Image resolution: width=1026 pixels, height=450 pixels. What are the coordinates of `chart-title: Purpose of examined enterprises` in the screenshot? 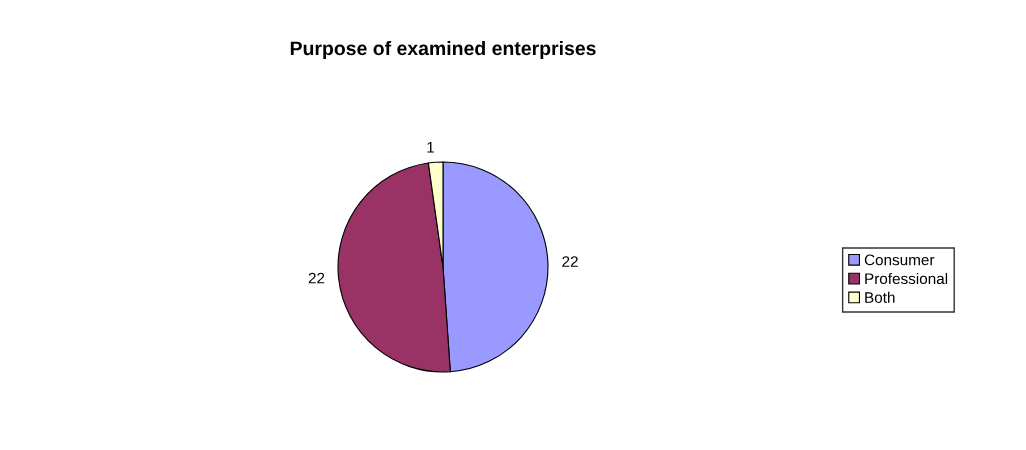 It's located at (443, 50).